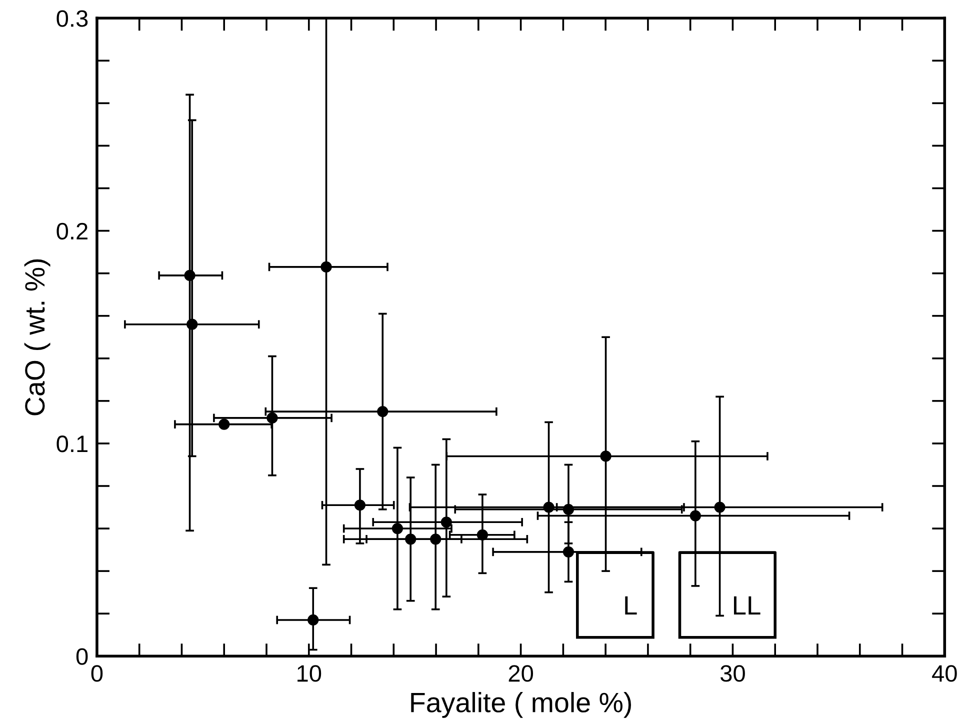  I want to click on y-tick-label: 0, so click(82, 656).